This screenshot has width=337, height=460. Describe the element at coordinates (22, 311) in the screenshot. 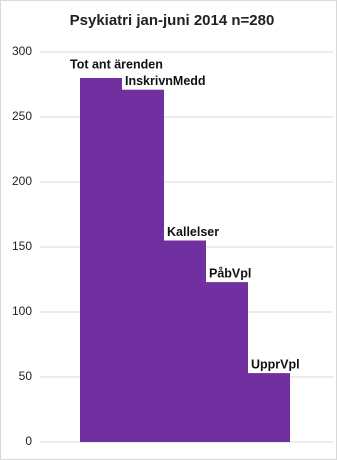

I see `y-tick-label: 100` at that location.